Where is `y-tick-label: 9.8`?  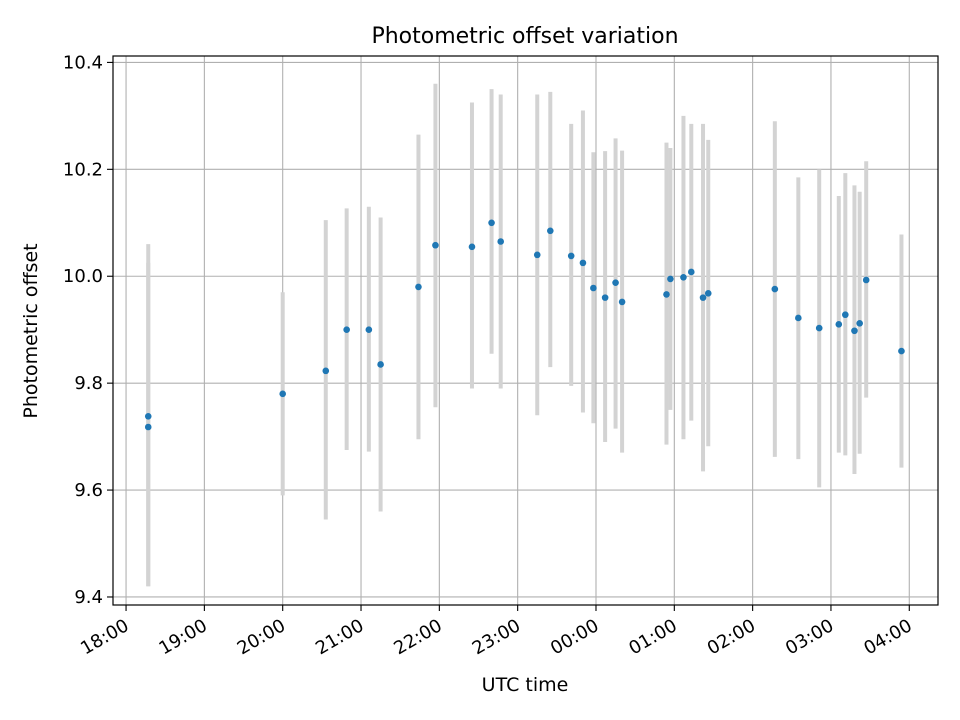 y-tick-label: 9.8 is located at coordinates (88, 383).